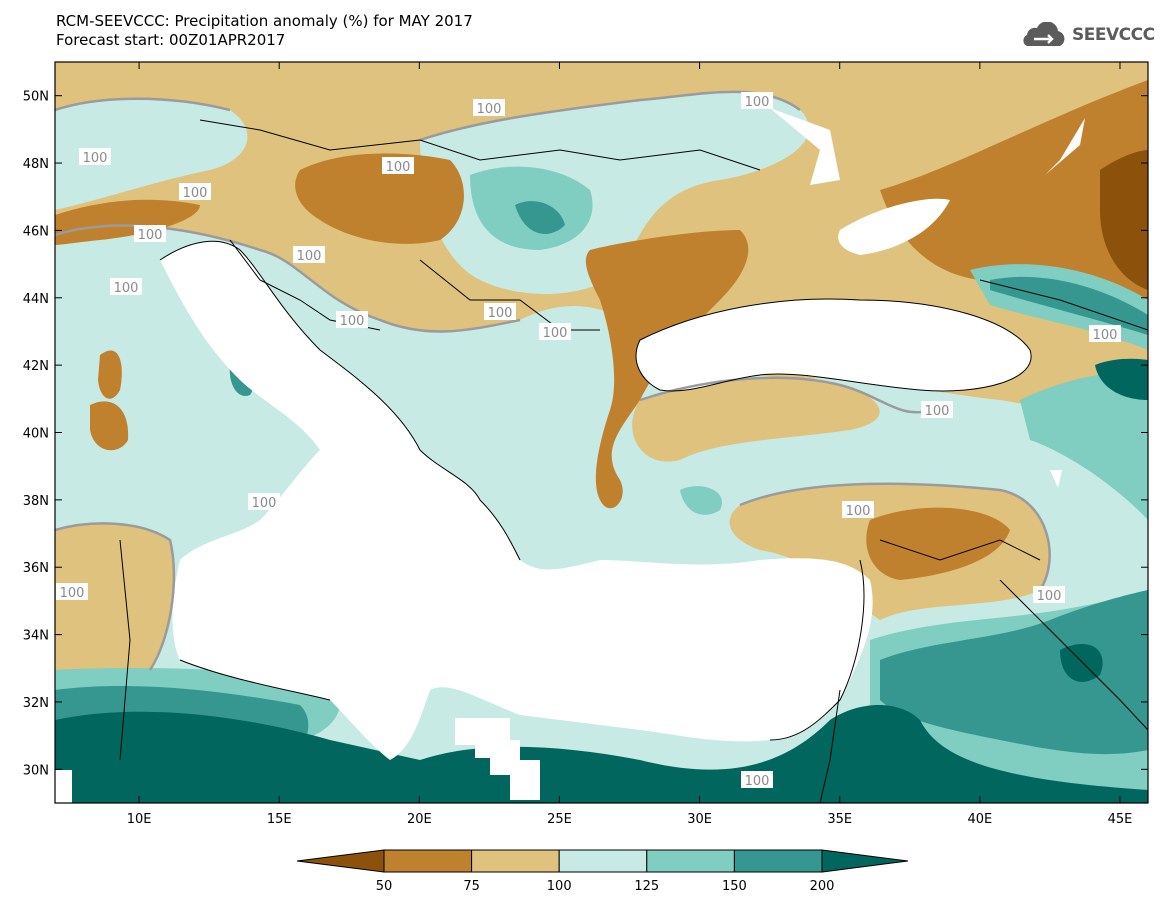 The image size is (1165, 907). What do you see at coordinates (979, 819) in the screenshot?
I see `x-tick-label: 40E` at bounding box center [979, 819].